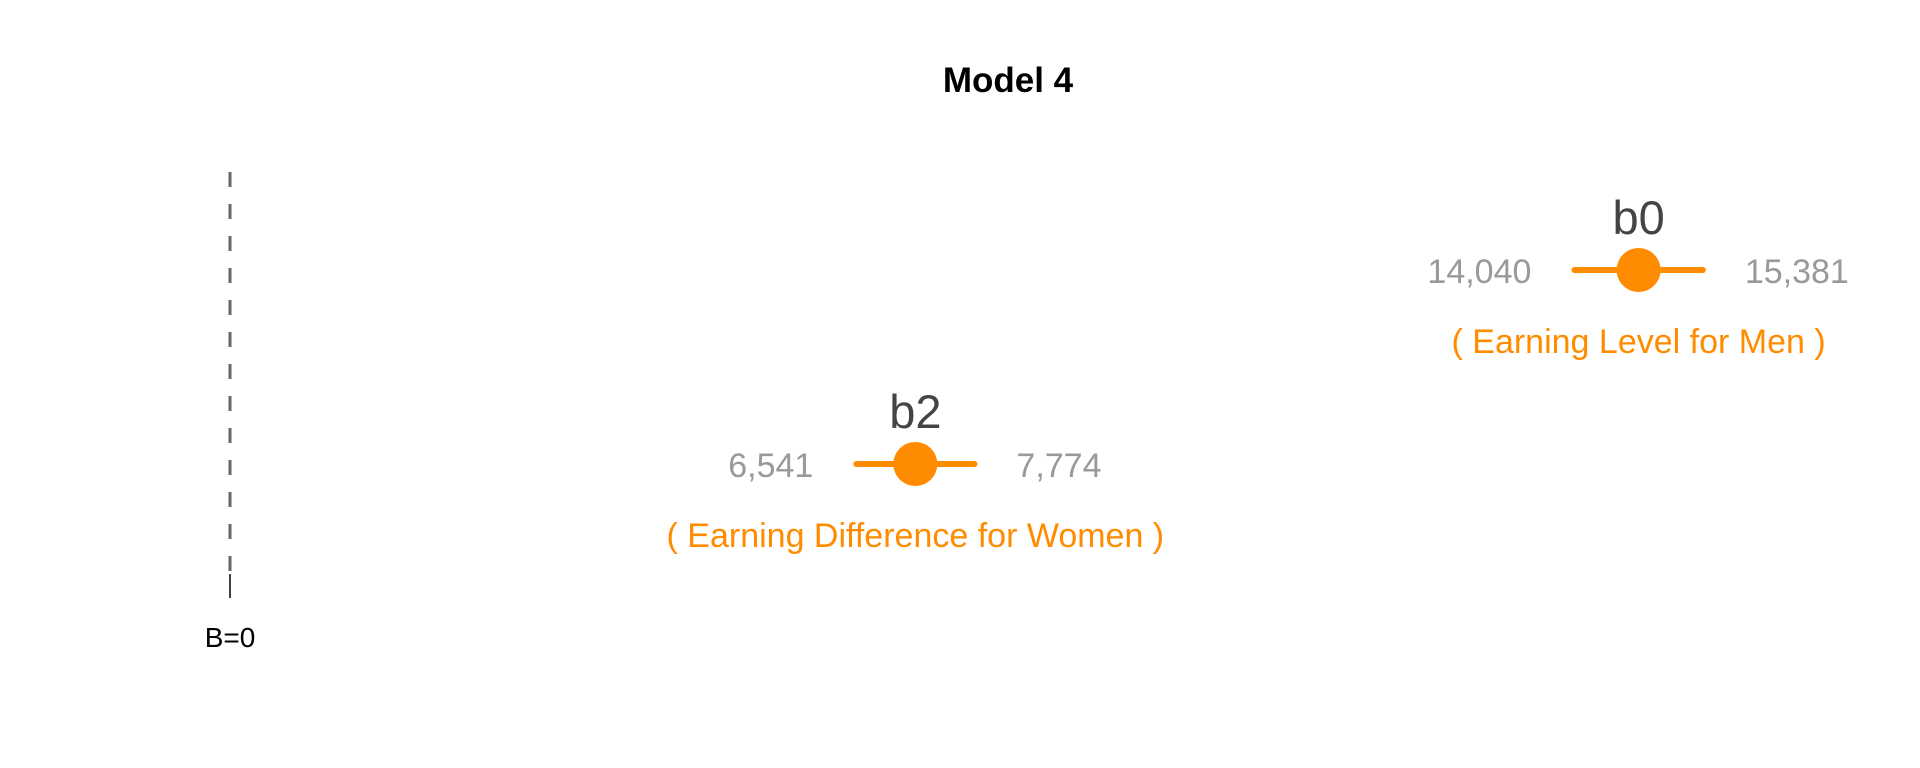  I want to click on description-label-b0: ( Earning Level for Men ), so click(1639, 342).